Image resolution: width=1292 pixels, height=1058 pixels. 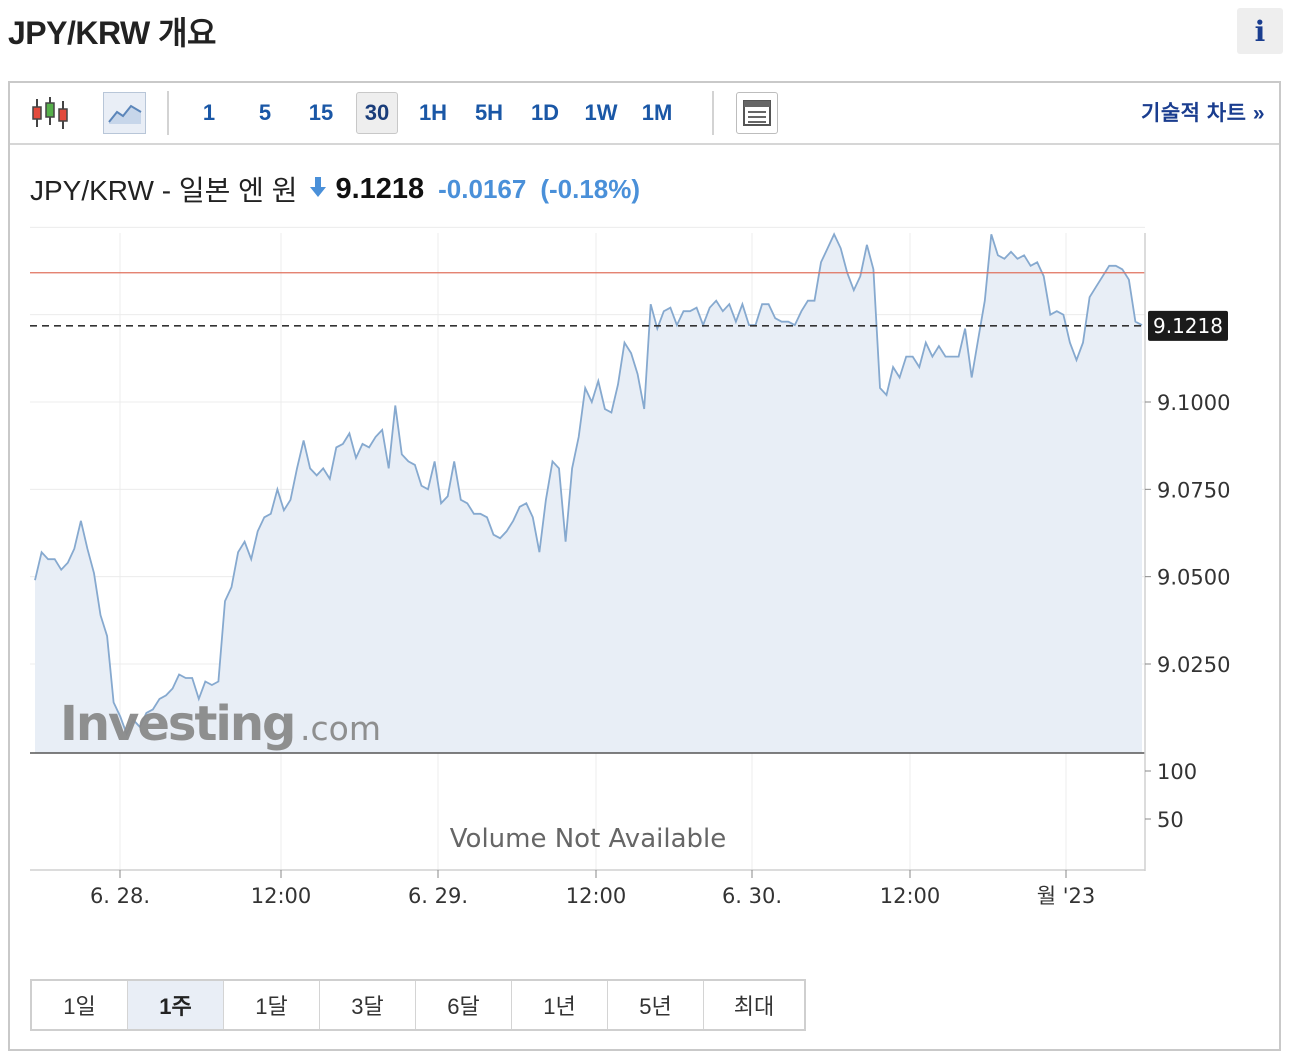 I want to click on current-price-tag-bg, so click(x=1188, y=325).